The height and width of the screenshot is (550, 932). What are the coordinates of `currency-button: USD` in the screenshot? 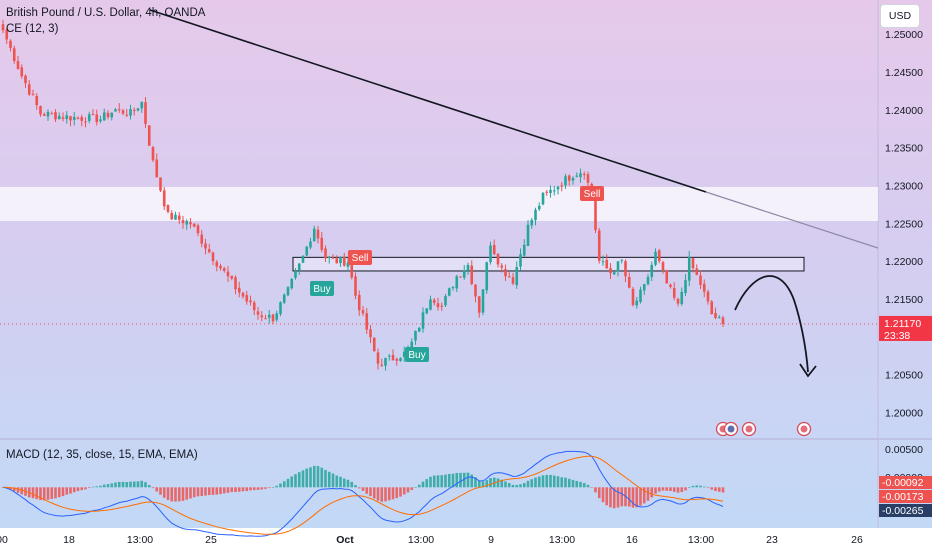 It's located at (900, 16).